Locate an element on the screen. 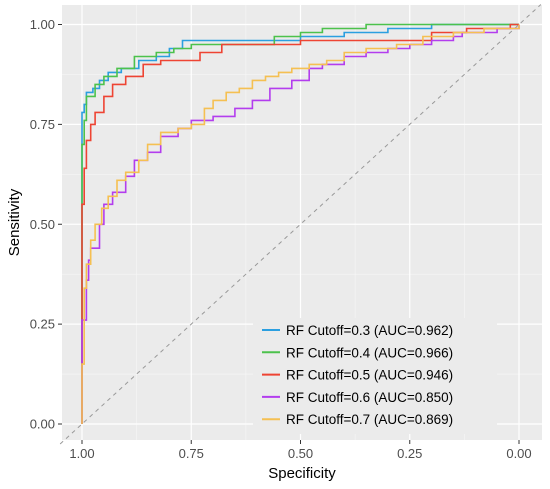 The image size is (550, 489). y-axis-title: Sensitivity is located at coordinates (14, 222).